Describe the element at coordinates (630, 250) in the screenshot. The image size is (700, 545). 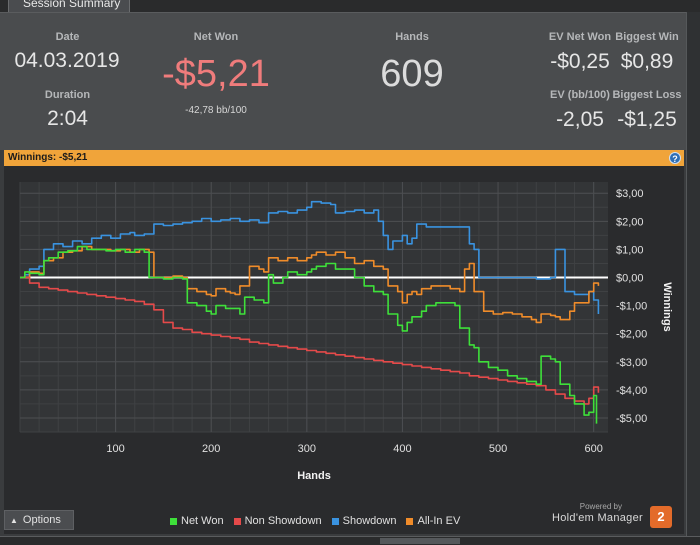
I see `y-tick-label: $1,00` at that location.